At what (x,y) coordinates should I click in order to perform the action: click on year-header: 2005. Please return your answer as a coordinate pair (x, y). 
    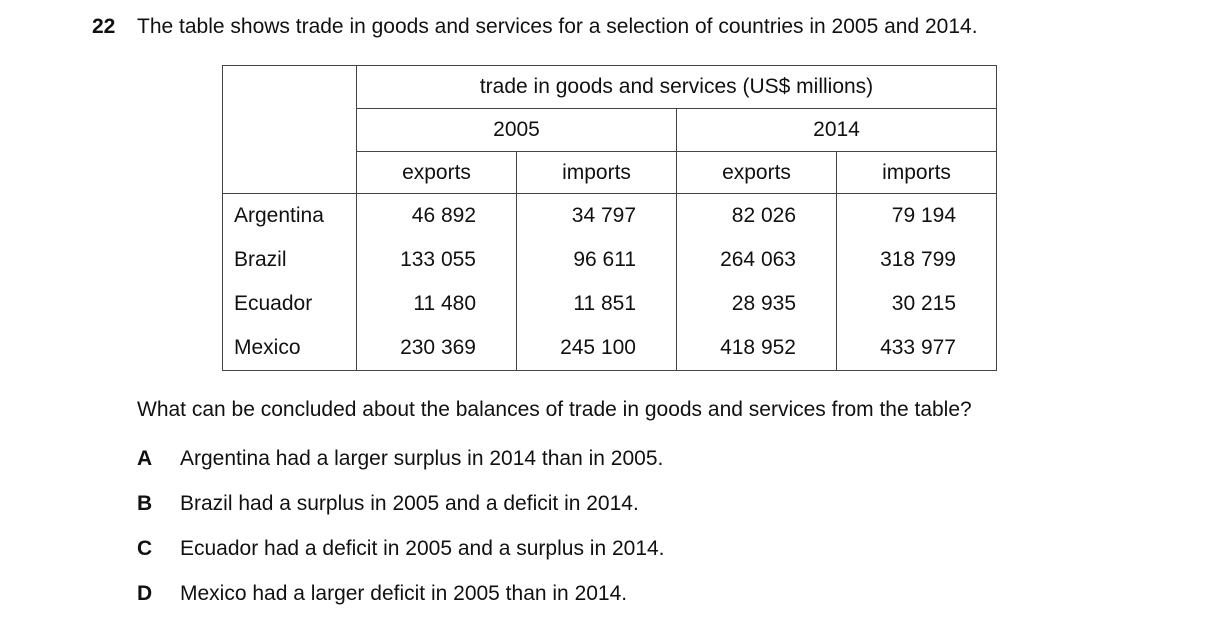
    Looking at the image, I should click on (516, 130).